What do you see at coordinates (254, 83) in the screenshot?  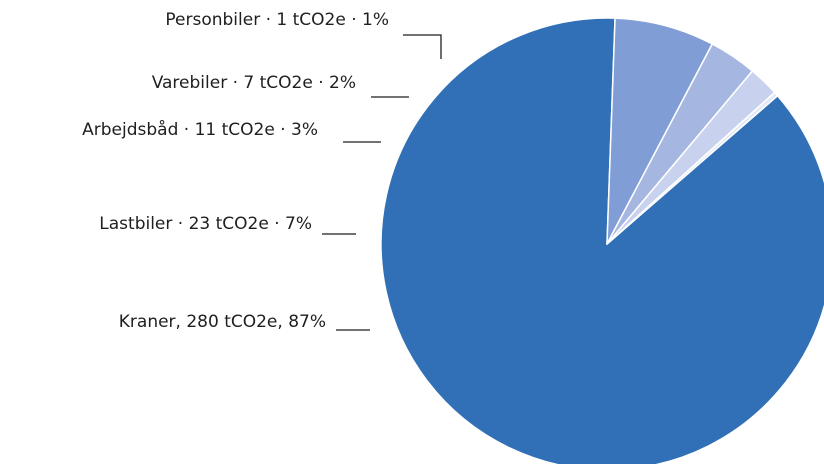 I see `slice-label-varebiler: Varebiler · 7 tCO2e · 2%` at bounding box center [254, 83].